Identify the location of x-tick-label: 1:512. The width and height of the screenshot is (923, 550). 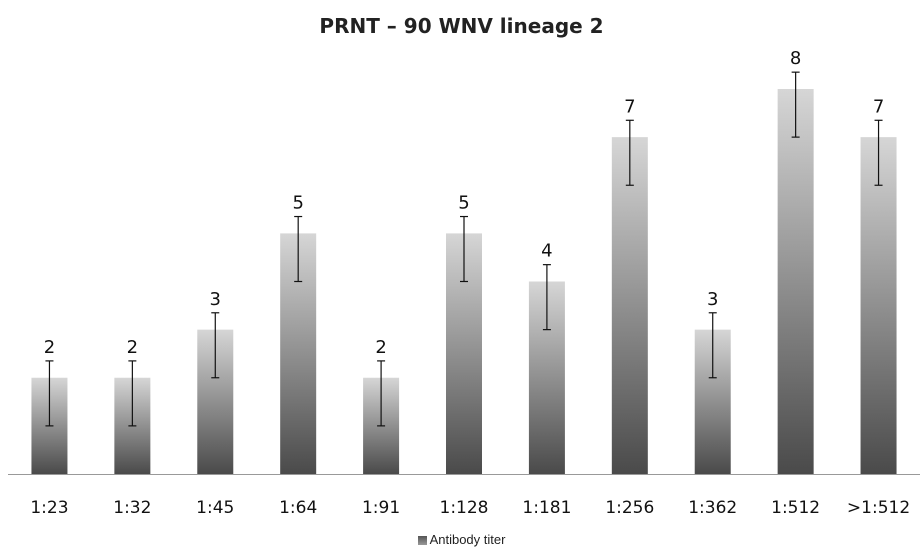
(795, 508).